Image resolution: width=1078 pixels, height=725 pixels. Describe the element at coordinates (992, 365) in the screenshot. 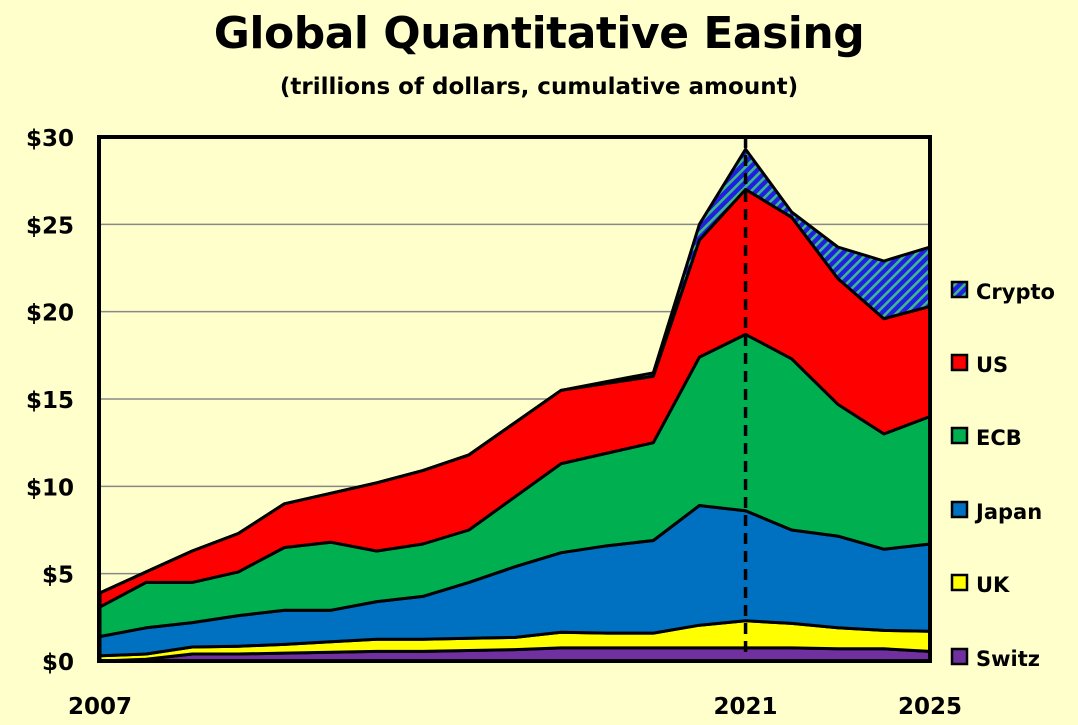

I see `legend-label: US` at that location.